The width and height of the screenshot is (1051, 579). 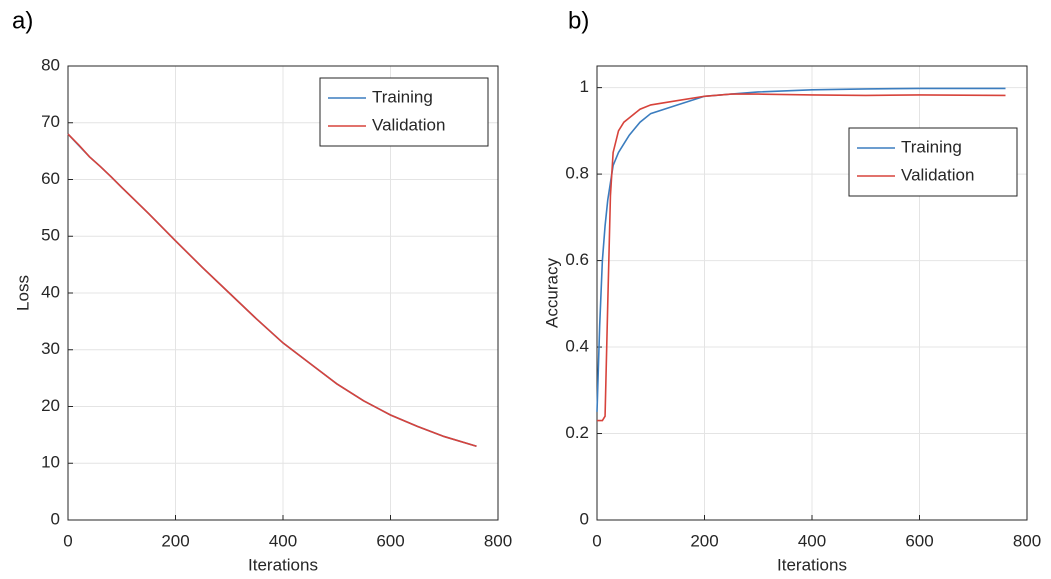 I want to click on y-axis-label: Loss, so click(x=22, y=293).